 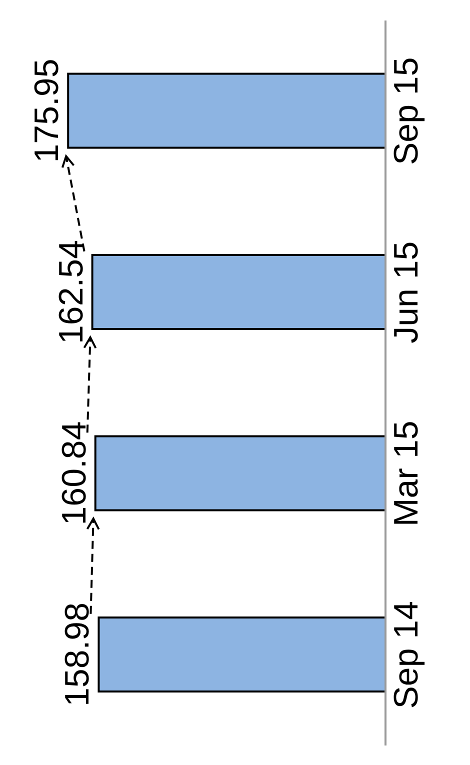 What do you see at coordinates (47, 110) in the screenshot?
I see `data-label: 175.95` at bounding box center [47, 110].